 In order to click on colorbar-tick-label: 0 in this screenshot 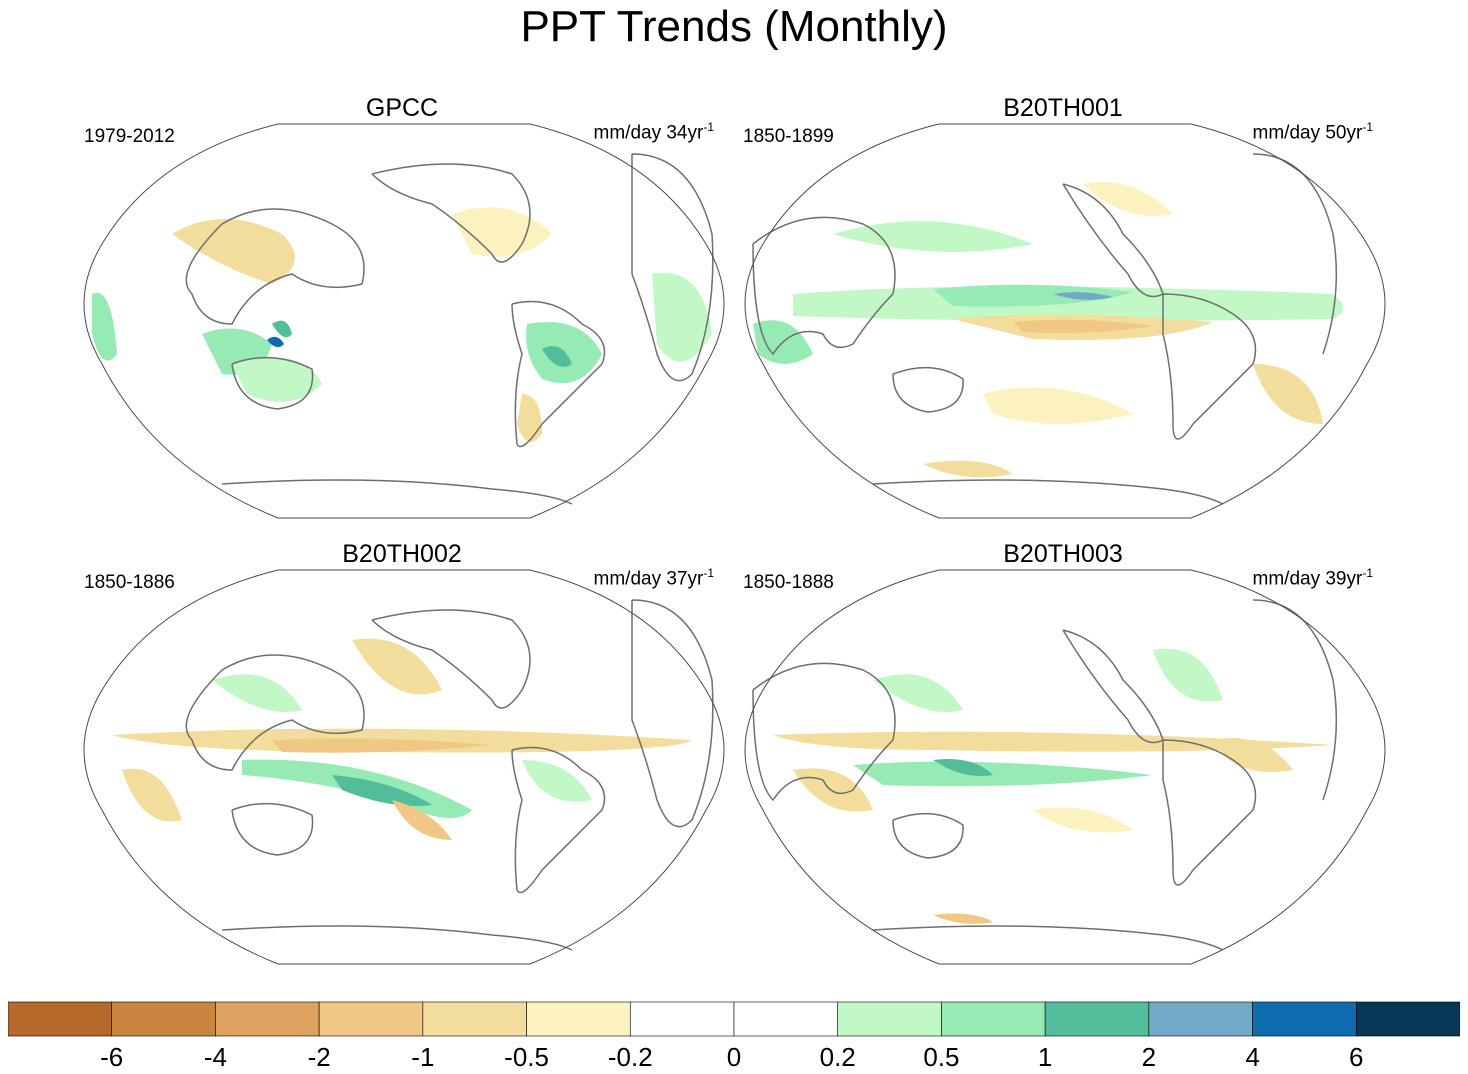, I will do `click(734, 1057)`.